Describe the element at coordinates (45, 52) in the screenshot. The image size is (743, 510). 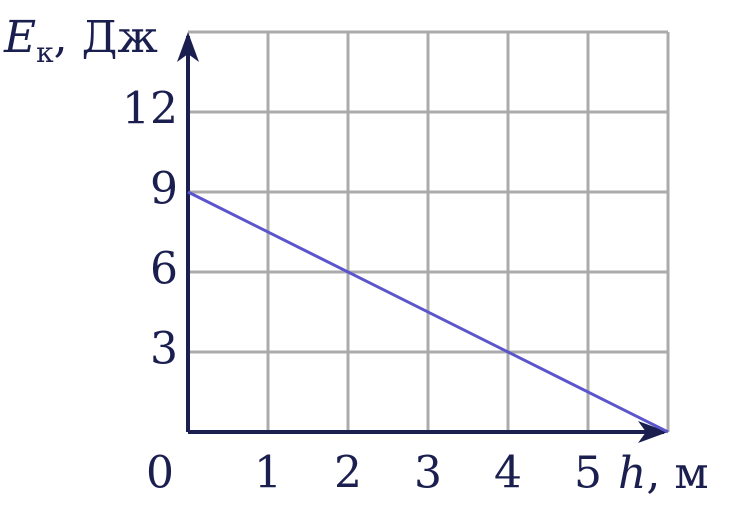
I see `y-subscript: к` at that location.